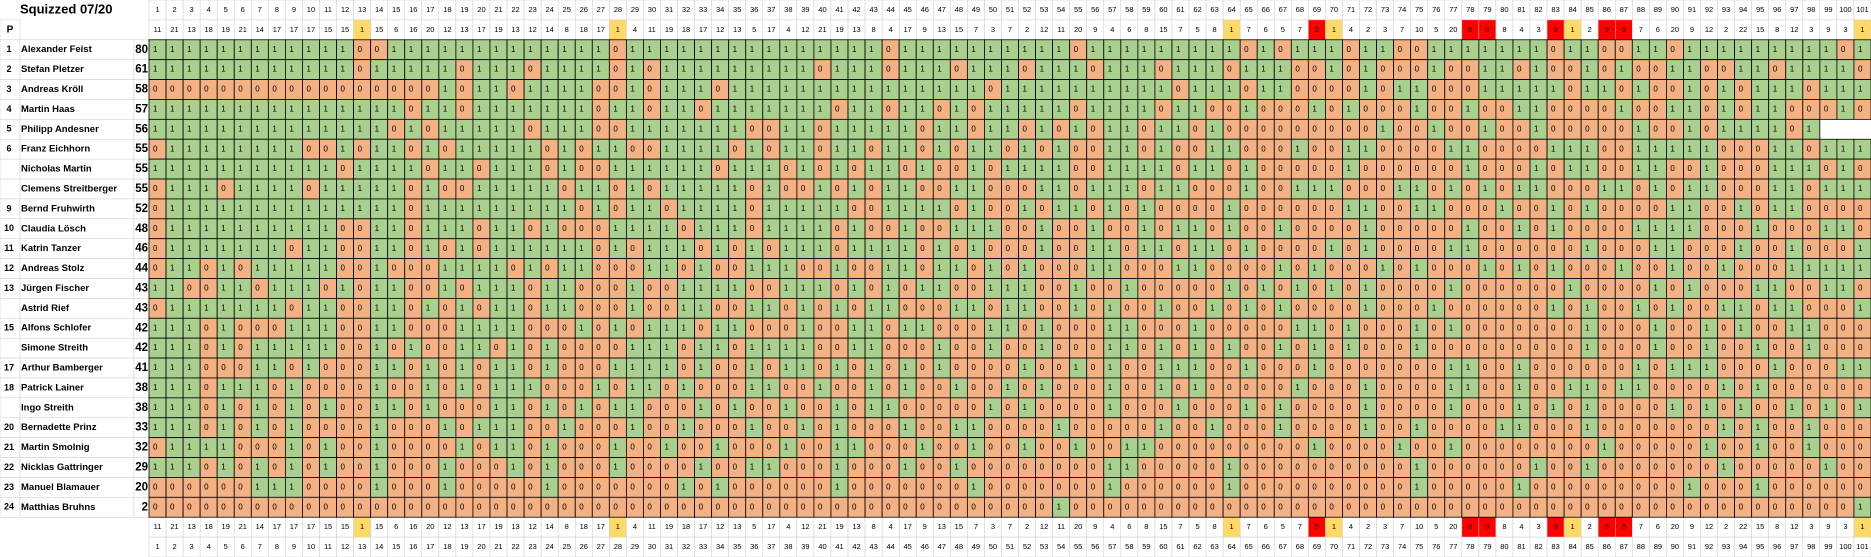 Image resolution: width=1871 pixels, height=557 pixels. What do you see at coordinates (1743, 9) in the screenshot?
I see `question-number: 94` at bounding box center [1743, 9].